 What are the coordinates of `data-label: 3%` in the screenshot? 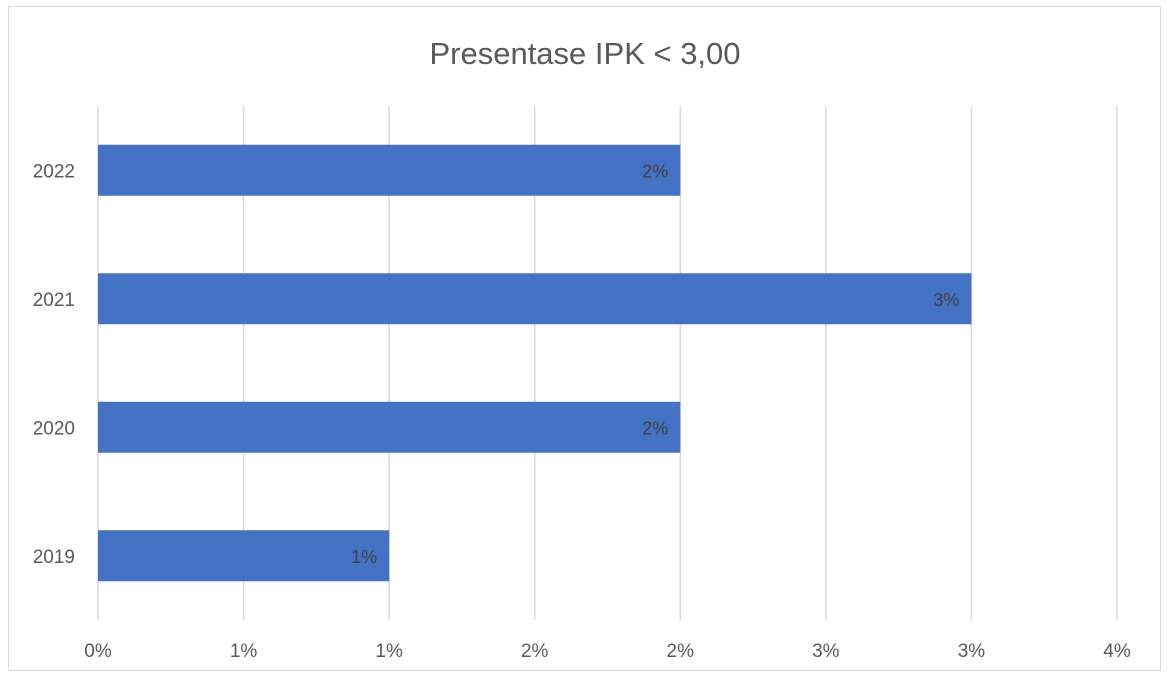 It's located at (946, 300).